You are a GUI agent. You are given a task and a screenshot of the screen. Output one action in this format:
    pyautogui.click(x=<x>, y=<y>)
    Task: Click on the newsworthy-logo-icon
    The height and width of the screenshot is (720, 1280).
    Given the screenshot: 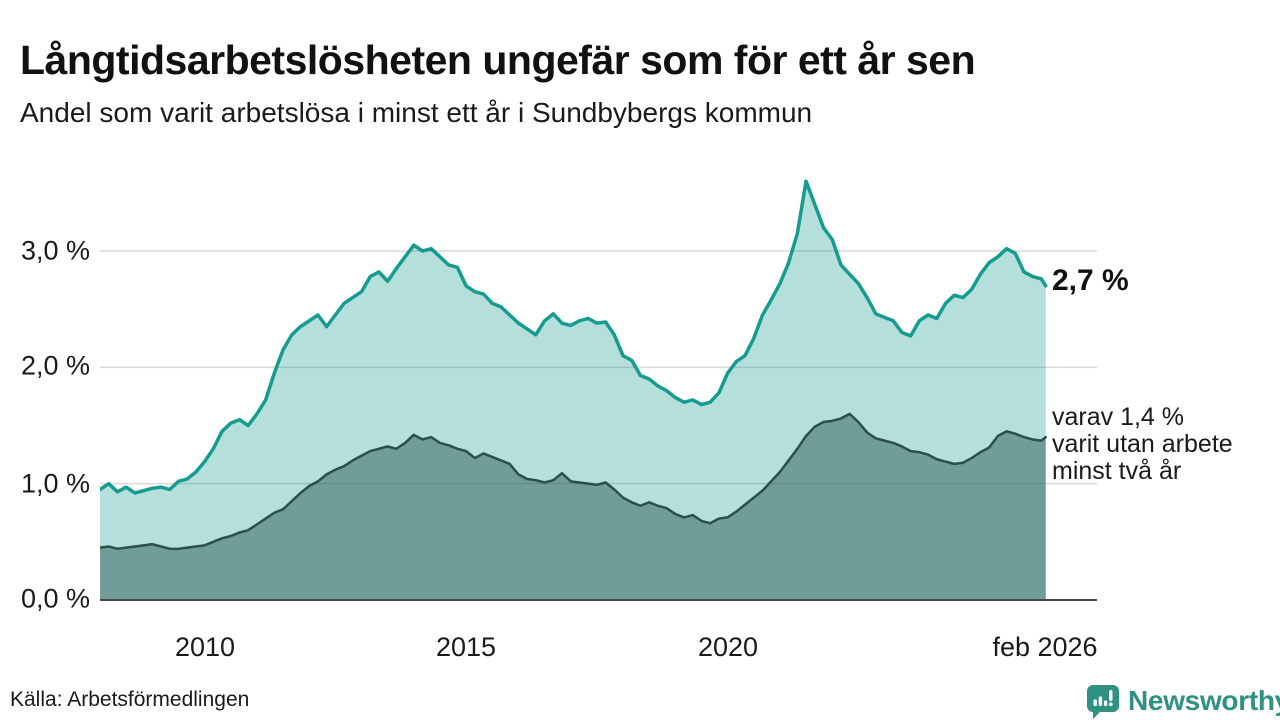 What is the action you would take?
    pyautogui.click(x=1103, y=702)
    